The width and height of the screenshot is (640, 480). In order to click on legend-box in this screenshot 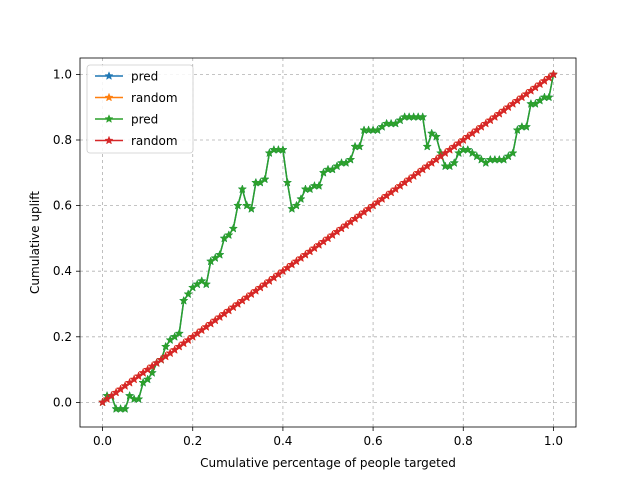, I will do `click(140, 109)`.